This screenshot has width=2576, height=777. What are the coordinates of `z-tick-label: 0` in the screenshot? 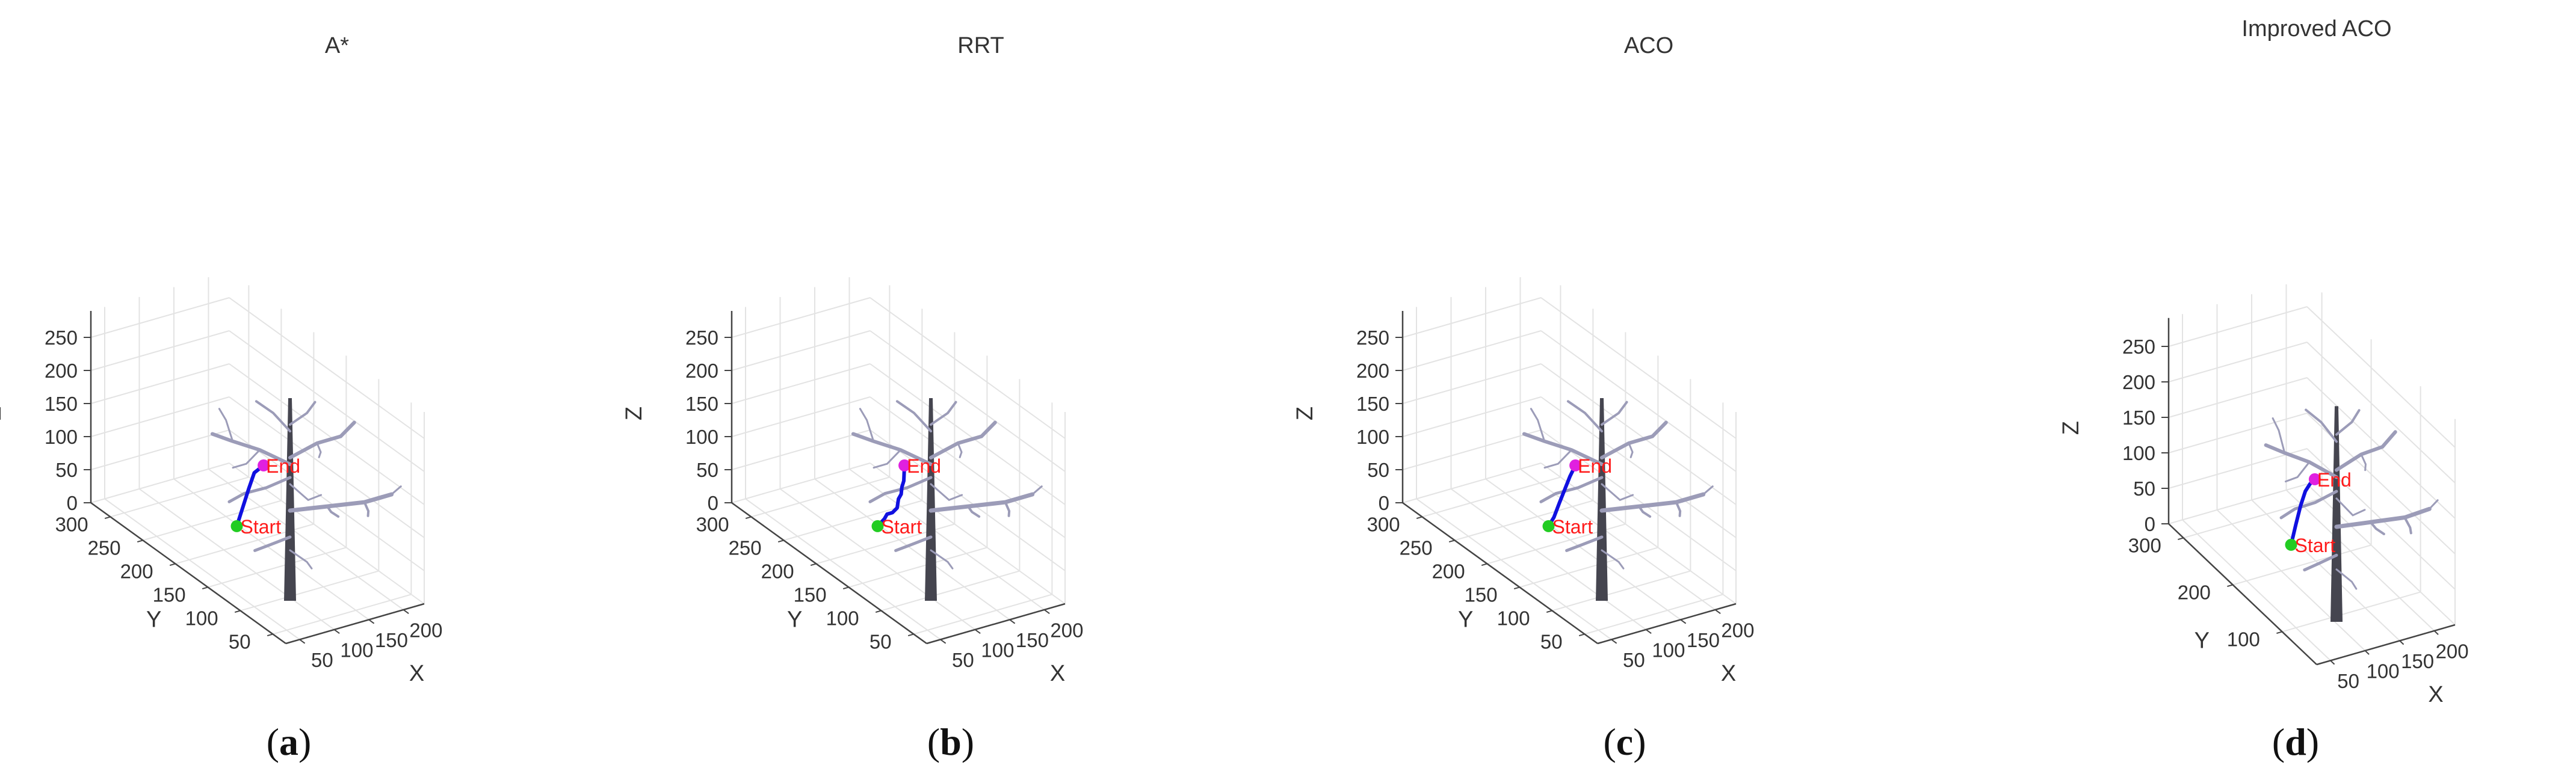 It's located at (72, 503).